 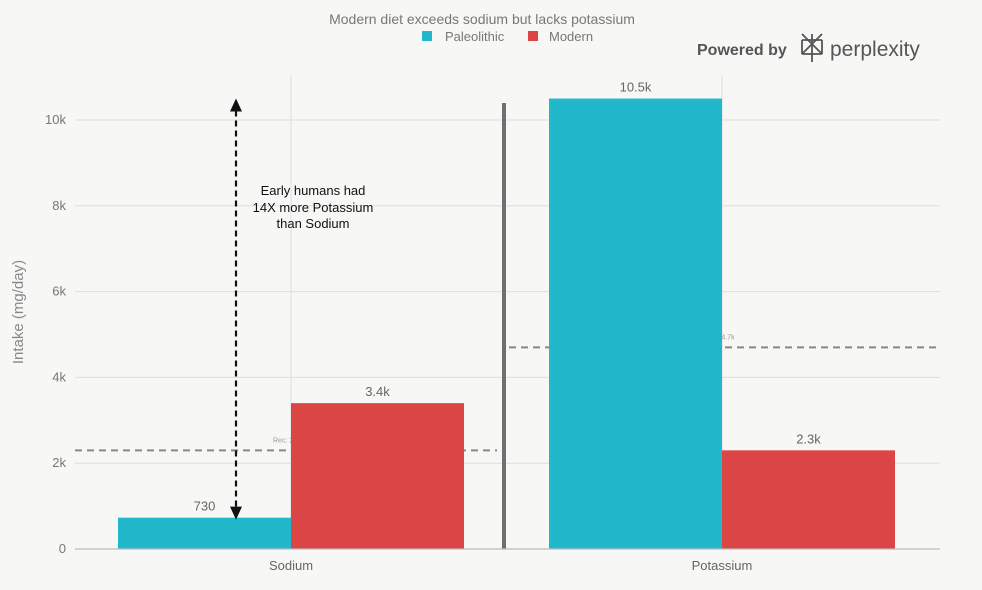 I want to click on reference-label-sodium: Rec: 2.3k, so click(x=288, y=440).